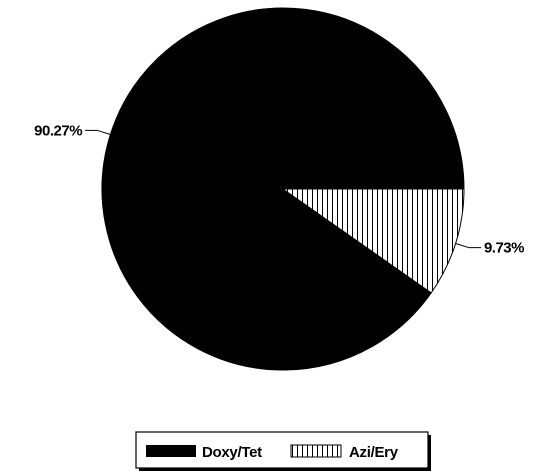  I want to click on slice-label-doxy-tet: 90.27%, so click(58, 130).